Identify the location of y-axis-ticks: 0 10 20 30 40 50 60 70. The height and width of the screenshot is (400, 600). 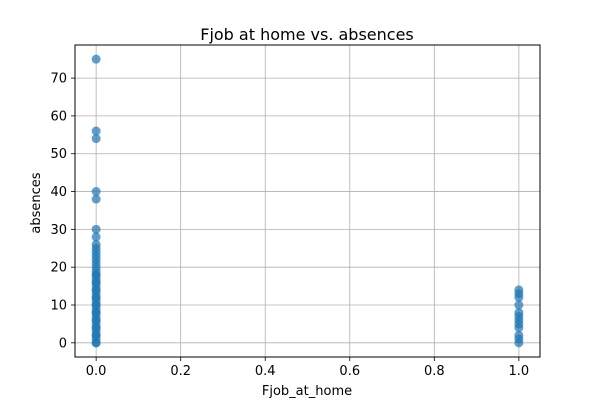
(62, 211).